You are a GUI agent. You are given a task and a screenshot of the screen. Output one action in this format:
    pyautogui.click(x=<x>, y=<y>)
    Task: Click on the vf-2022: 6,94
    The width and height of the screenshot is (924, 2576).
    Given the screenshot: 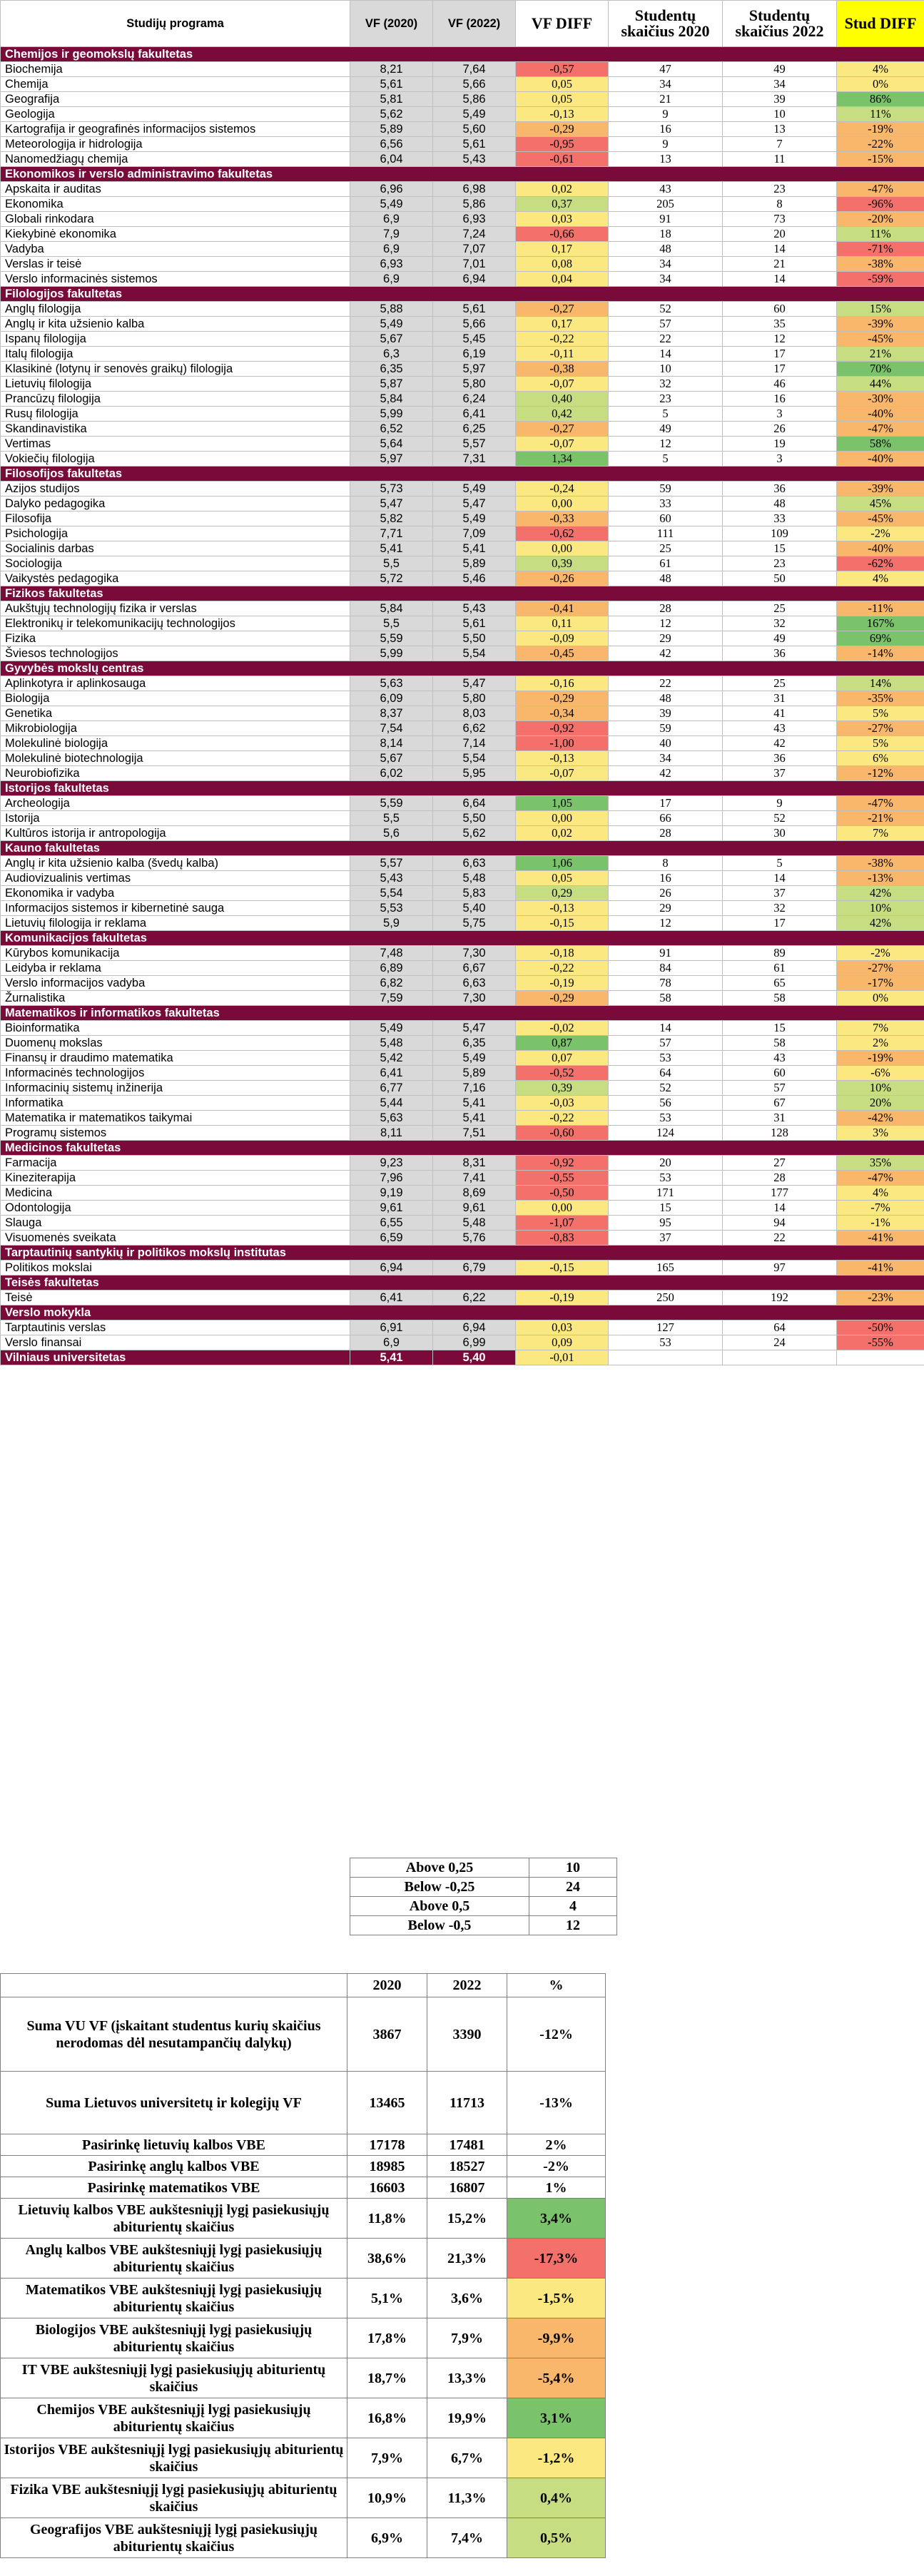 What is the action you would take?
    pyautogui.click(x=474, y=1327)
    